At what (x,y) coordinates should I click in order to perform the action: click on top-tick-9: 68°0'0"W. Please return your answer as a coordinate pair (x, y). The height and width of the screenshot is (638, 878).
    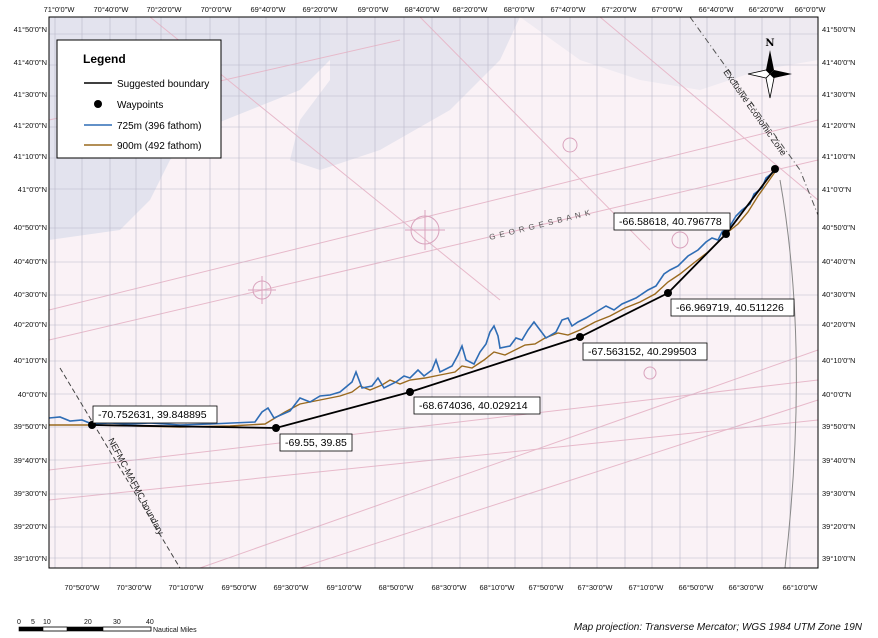
    Looking at the image, I should click on (520, 9).